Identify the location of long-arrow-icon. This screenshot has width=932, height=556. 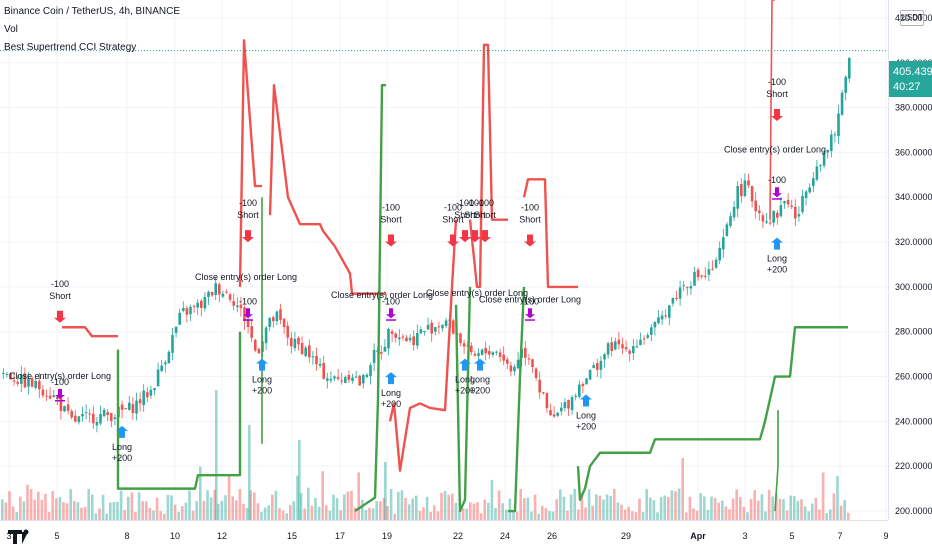
(122, 431).